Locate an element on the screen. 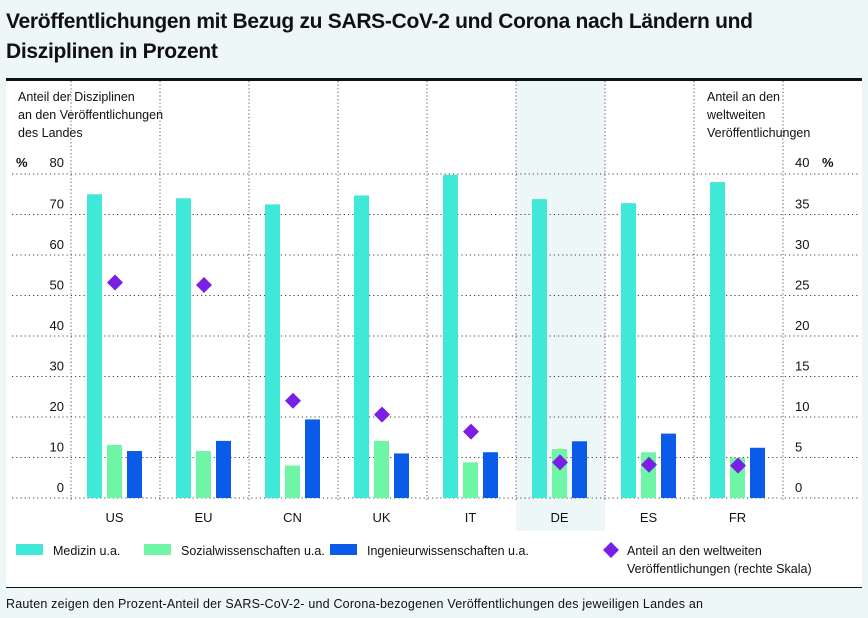 The width and height of the screenshot is (868, 618). bar-medizin-uk is located at coordinates (361, 346).